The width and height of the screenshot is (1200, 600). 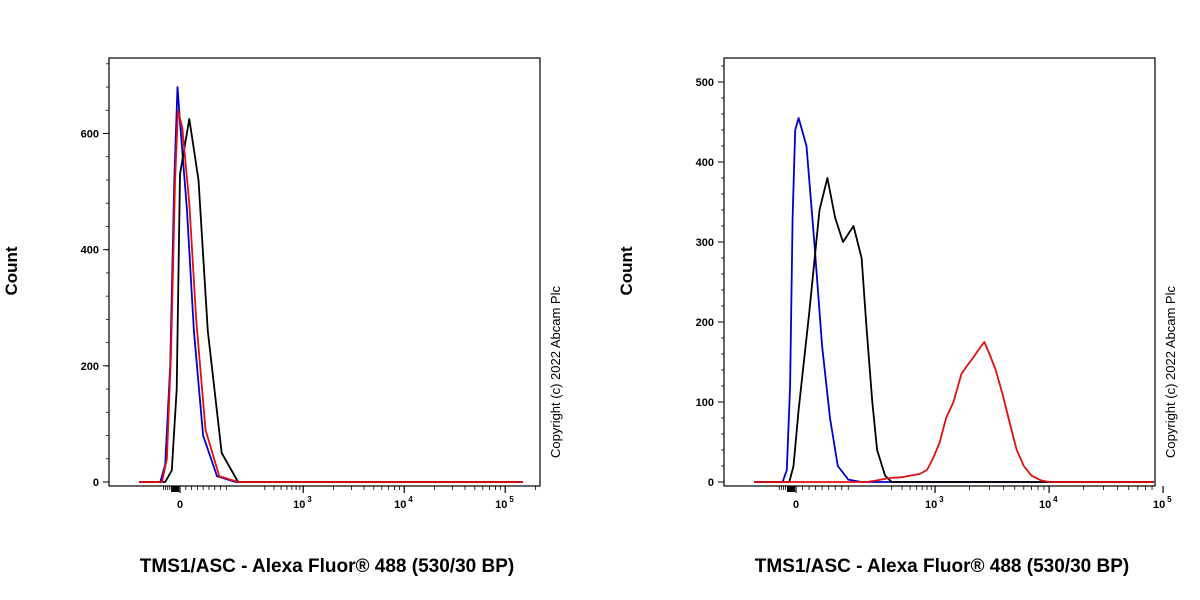 What do you see at coordinates (555, 372) in the screenshot?
I see `copyright-left: Copyright (c) 2022 Abcam Plc` at bounding box center [555, 372].